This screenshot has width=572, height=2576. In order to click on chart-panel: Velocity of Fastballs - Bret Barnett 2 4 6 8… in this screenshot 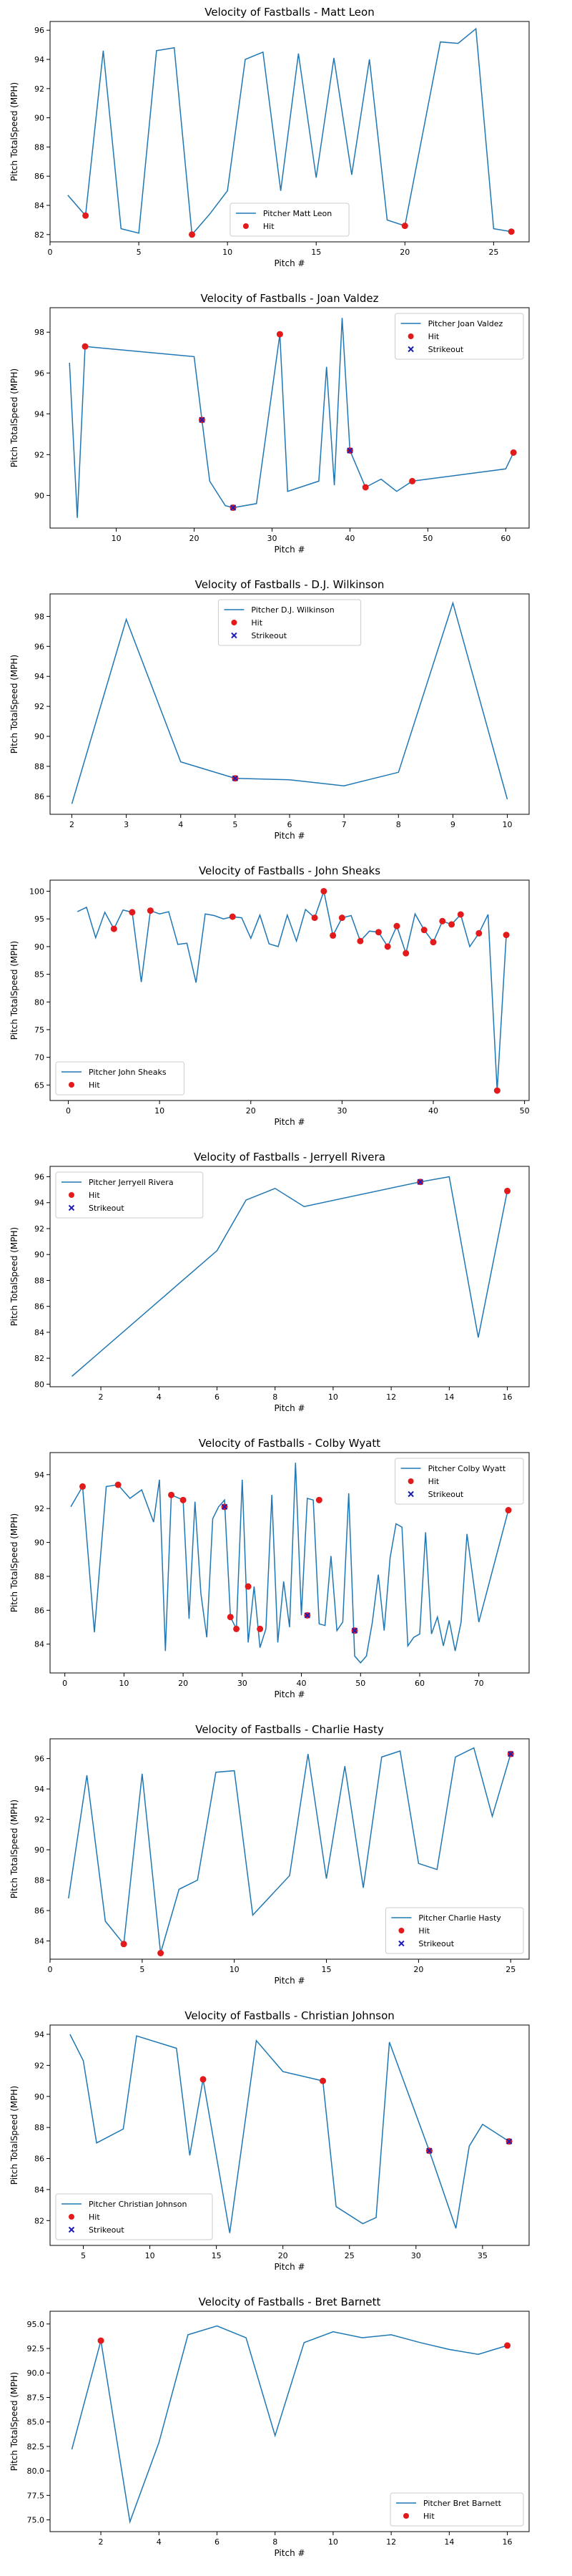, I will do `click(269, 2427)`.